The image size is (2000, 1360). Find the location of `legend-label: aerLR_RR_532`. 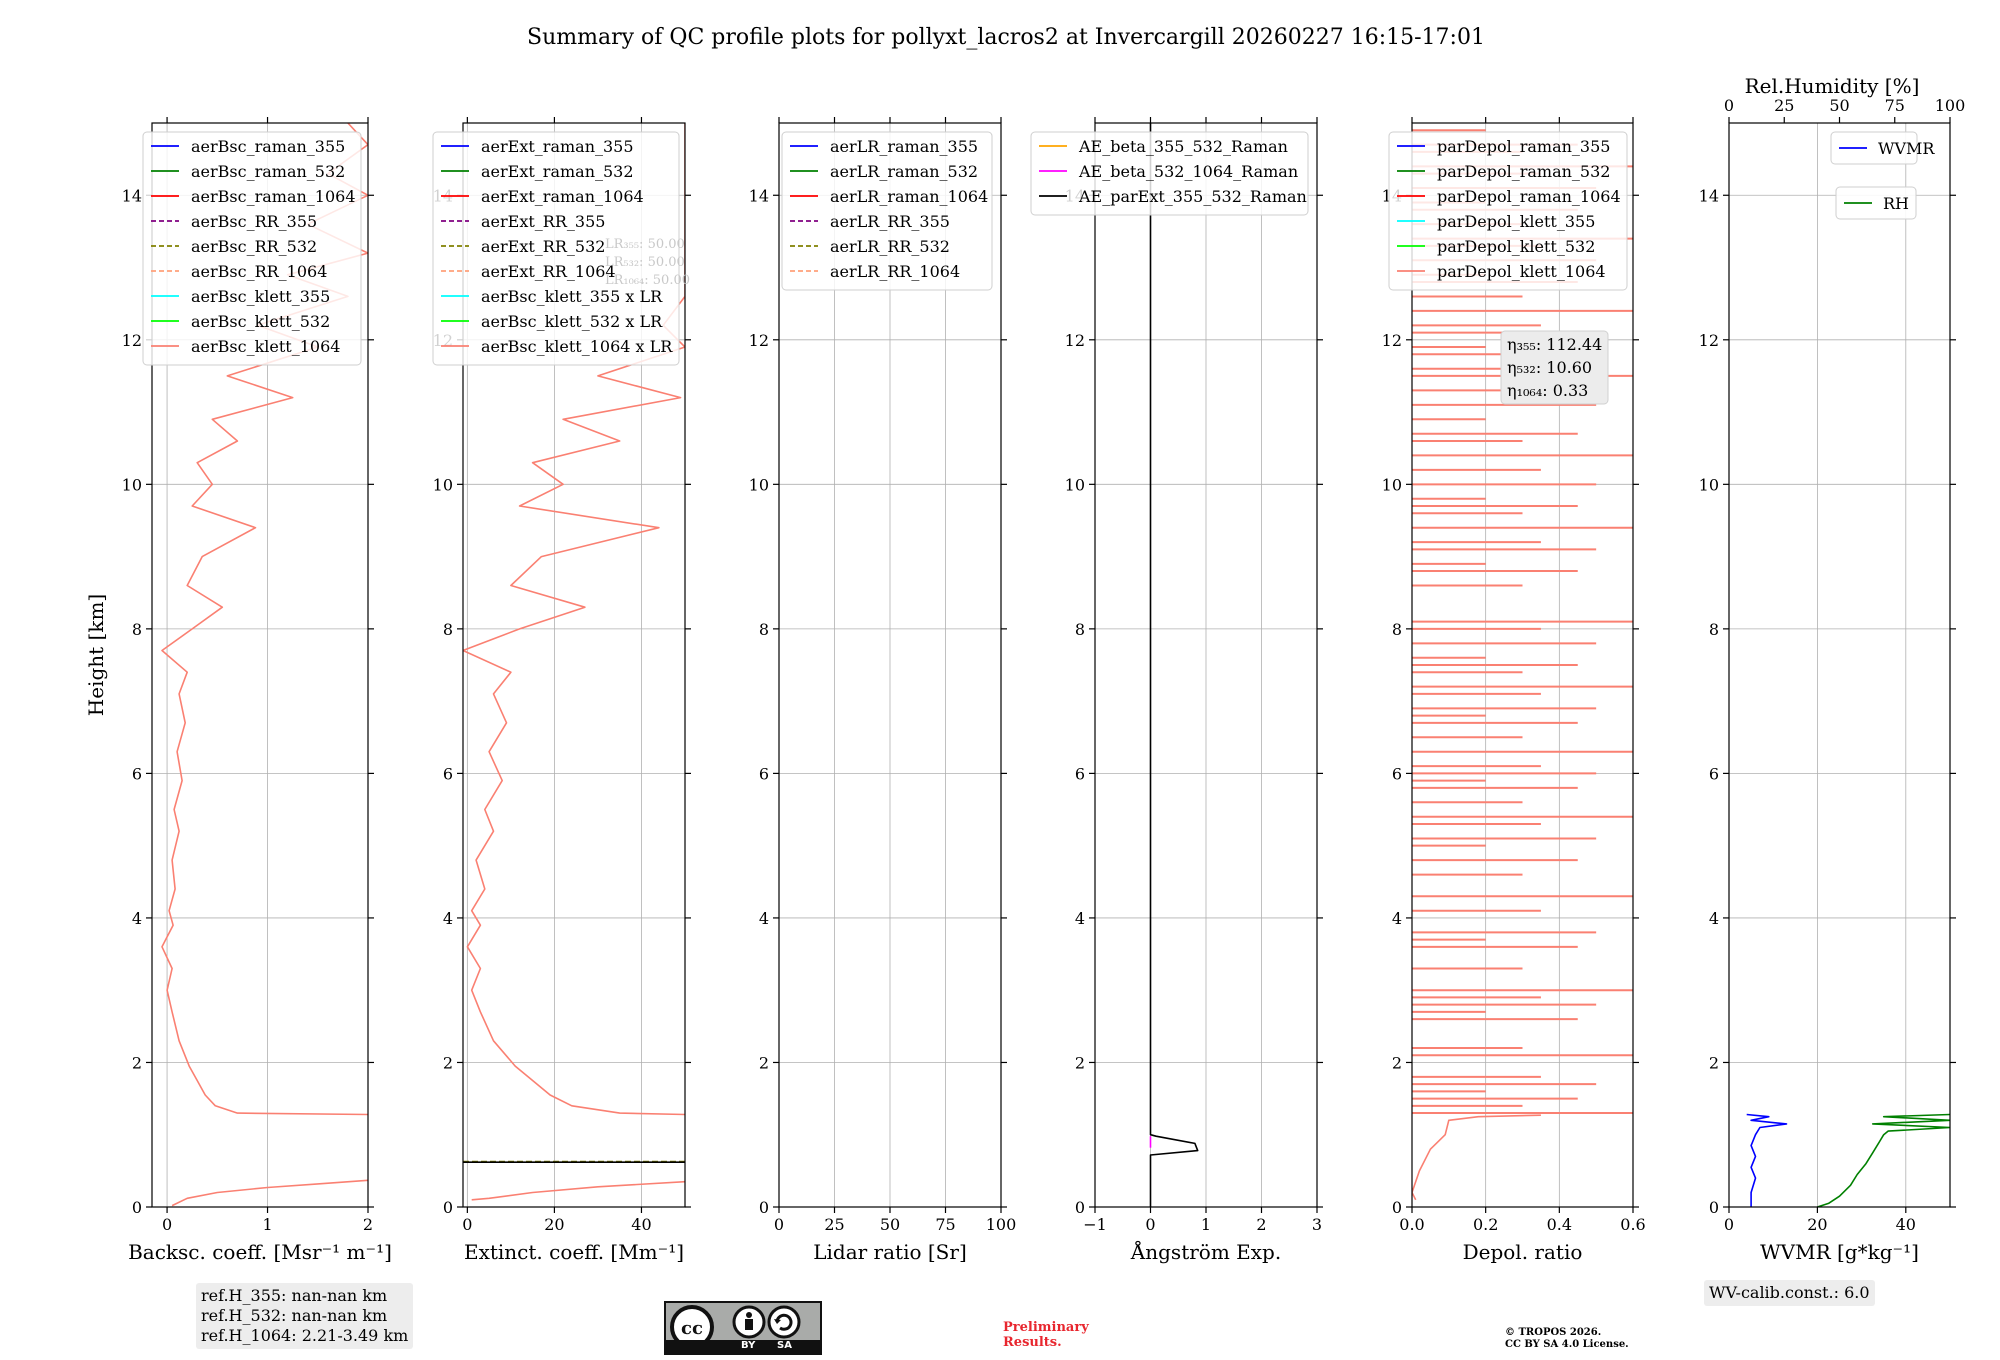

legend-label: aerLR_RR_532 is located at coordinates (890, 246).